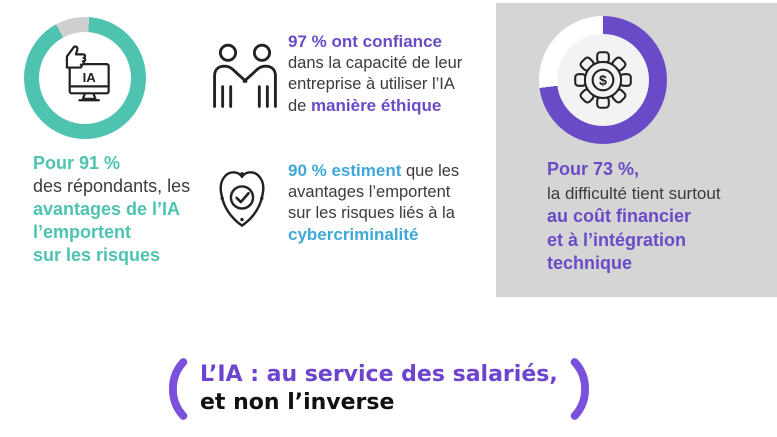  What do you see at coordinates (593, 169) in the screenshot?
I see `stat-cost-lead: Pour 73 %,` at bounding box center [593, 169].